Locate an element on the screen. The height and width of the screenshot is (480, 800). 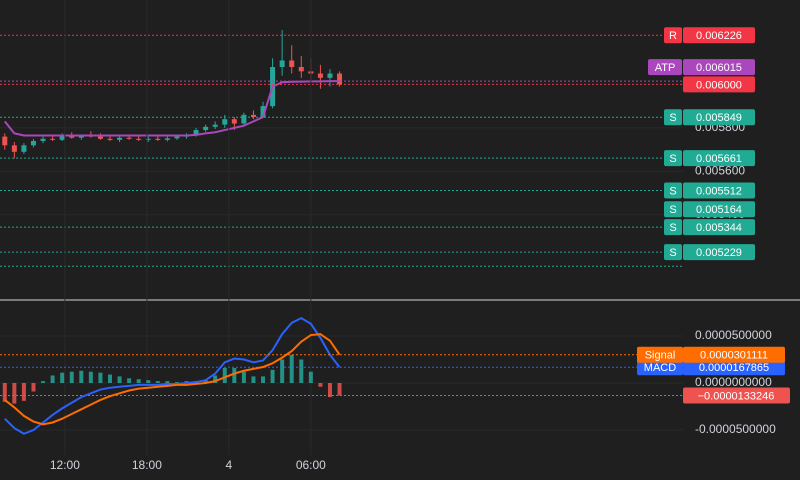
level-value: 0.006015 is located at coordinates (719, 68).